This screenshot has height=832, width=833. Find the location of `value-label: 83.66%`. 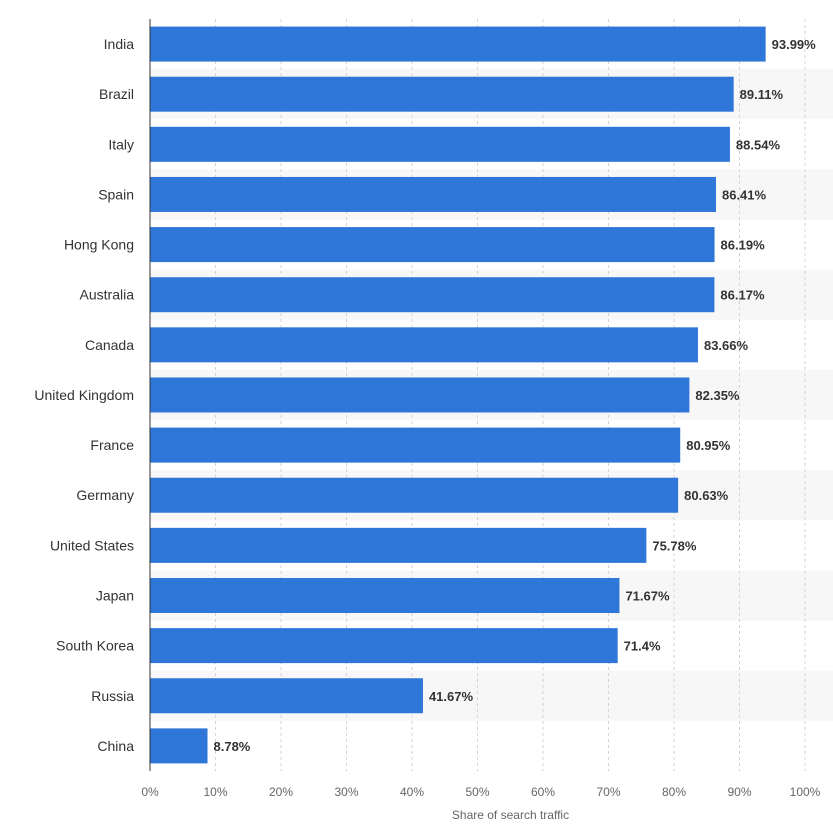

value-label: 83.66% is located at coordinates (726, 345).